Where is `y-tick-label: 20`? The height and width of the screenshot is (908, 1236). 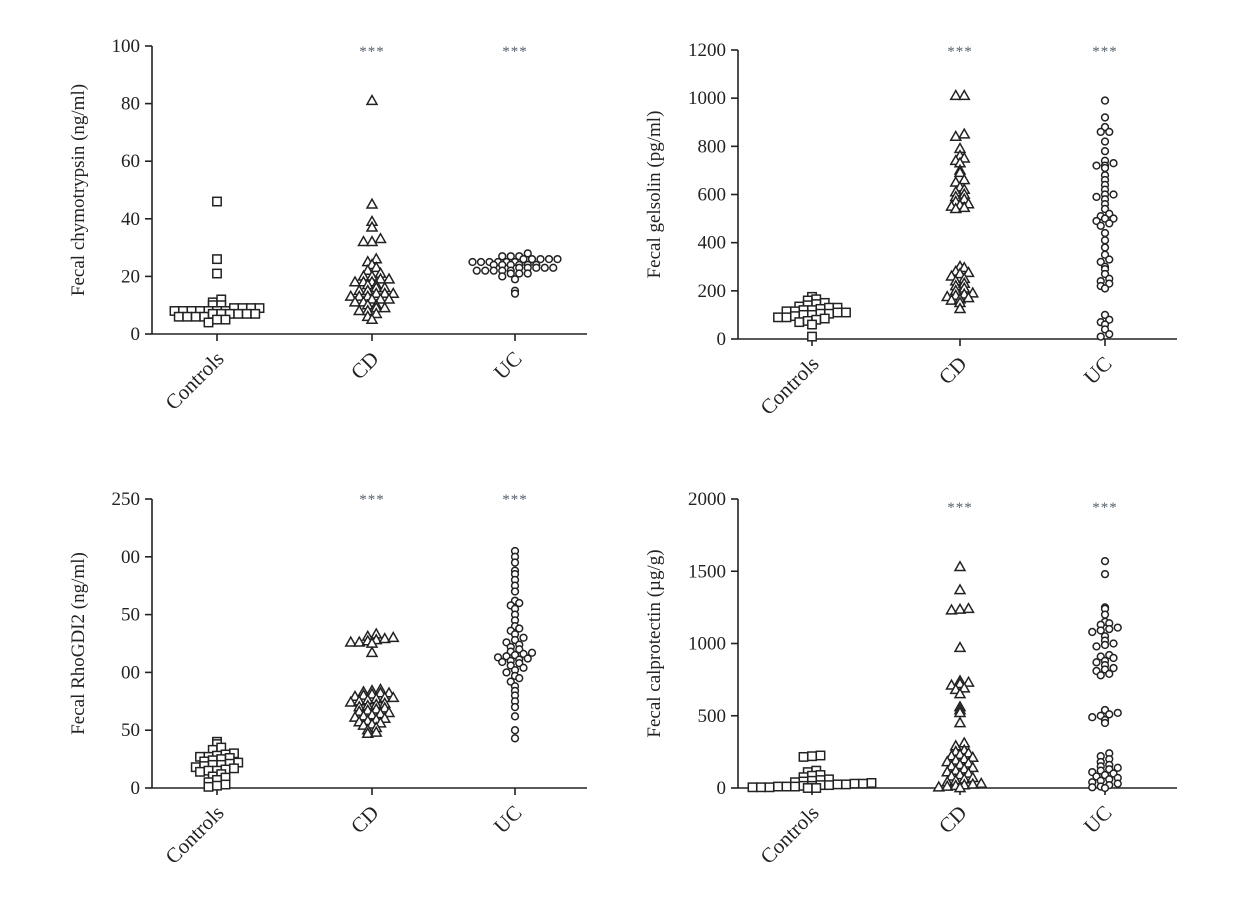 y-tick-label: 20 is located at coordinates (130, 276).